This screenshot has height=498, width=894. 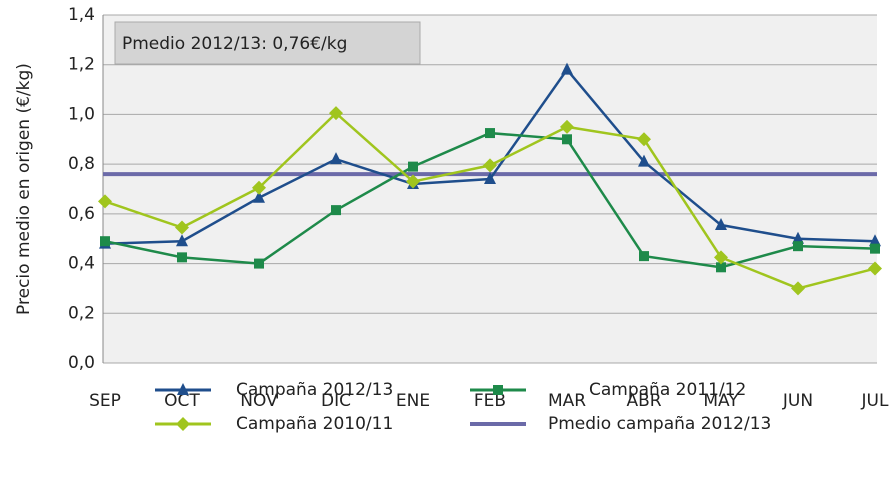 What do you see at coordinates (24, 189) in the screenshot?
I see `y-axis-label: Precio medio en origen (€/kg)` at bounding box center [24, 189].